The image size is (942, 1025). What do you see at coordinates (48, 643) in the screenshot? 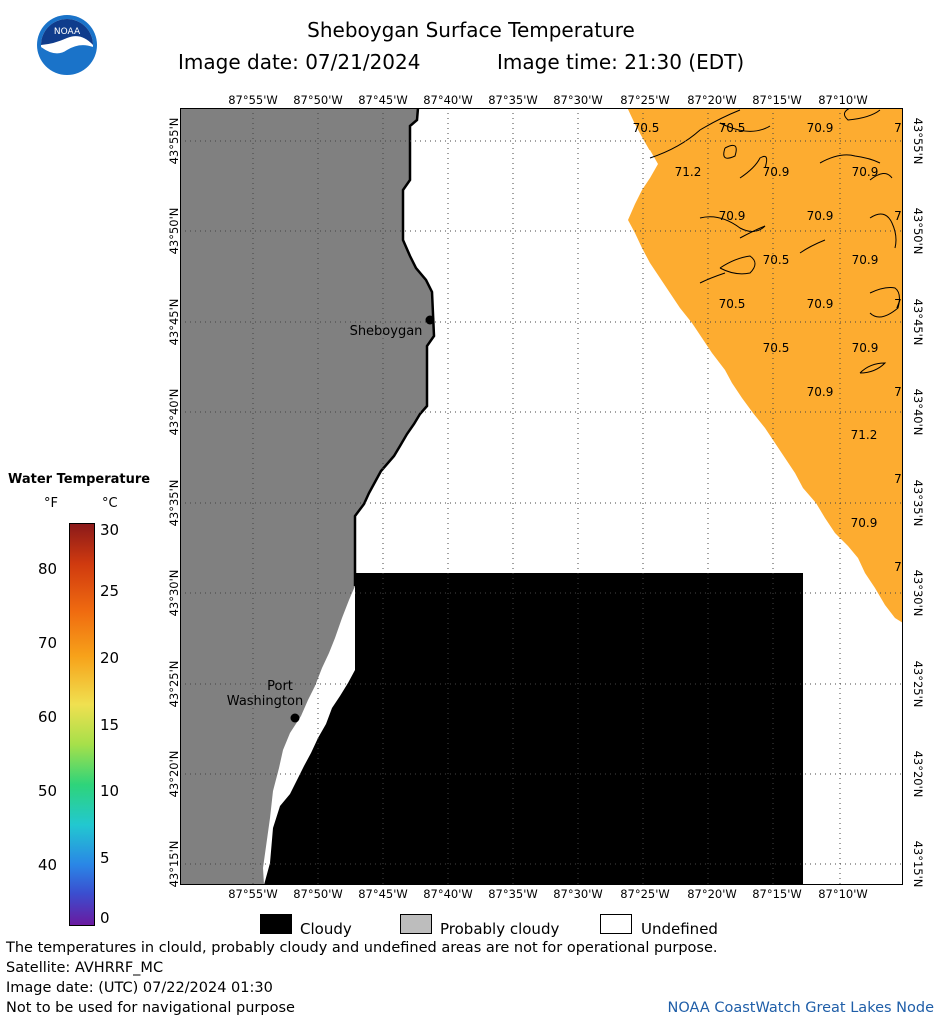
I see `colorbar-f-label: 70` at bounding box center [48, 643].